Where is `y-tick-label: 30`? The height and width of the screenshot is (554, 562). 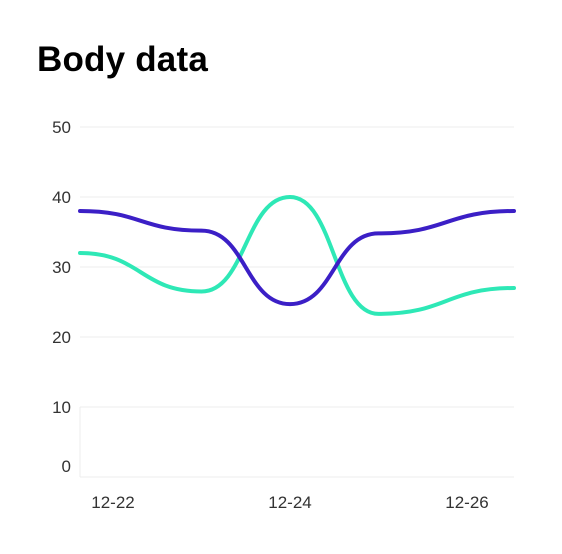
y-tick-label: 30 is located at coordinates (61, 267).